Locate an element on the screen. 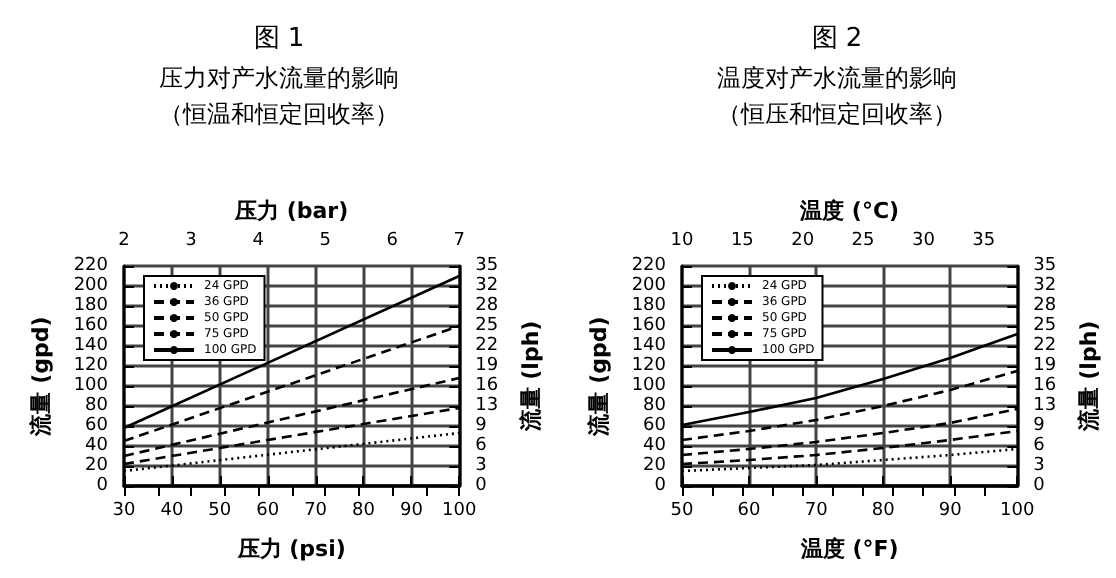 The height and width of the screenshot is (578, 1116). x2-tick-label: 25 is located at coordinates (863, 241).